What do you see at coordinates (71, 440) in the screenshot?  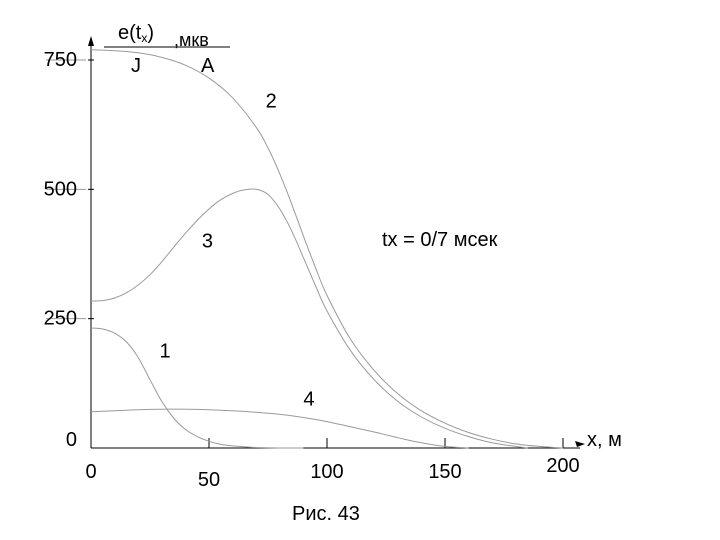 I see `y-tick-label: 0` at bounding box center [71, 440].